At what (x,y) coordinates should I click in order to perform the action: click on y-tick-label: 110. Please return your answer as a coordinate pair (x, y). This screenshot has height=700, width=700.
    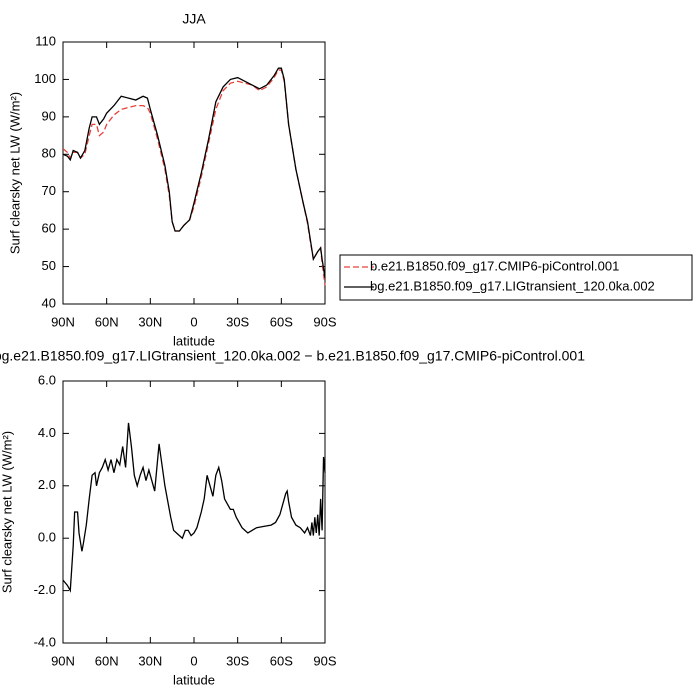
    Looking at the image, I should click on (45, 40).